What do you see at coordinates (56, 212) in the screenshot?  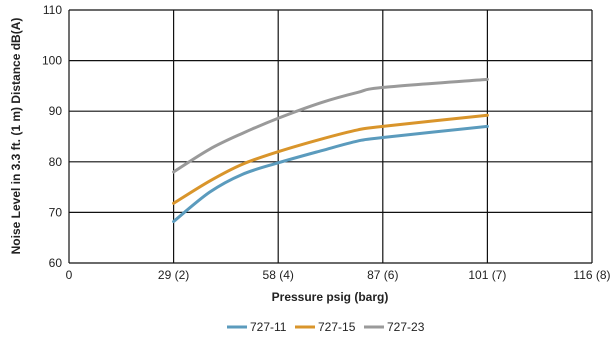 I see `y-tick-label: 70` at bounding box center [56, 212].